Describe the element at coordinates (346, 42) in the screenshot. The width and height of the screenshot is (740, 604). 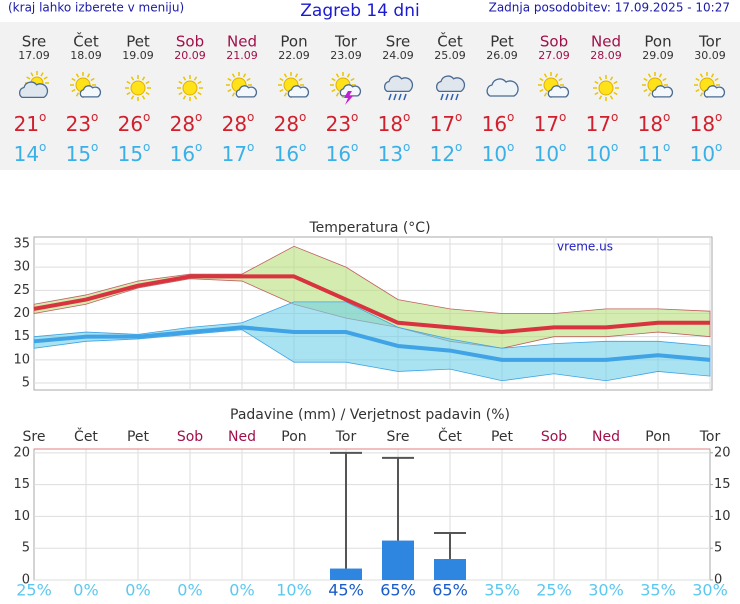
I see `day-name: Tor` at that location.